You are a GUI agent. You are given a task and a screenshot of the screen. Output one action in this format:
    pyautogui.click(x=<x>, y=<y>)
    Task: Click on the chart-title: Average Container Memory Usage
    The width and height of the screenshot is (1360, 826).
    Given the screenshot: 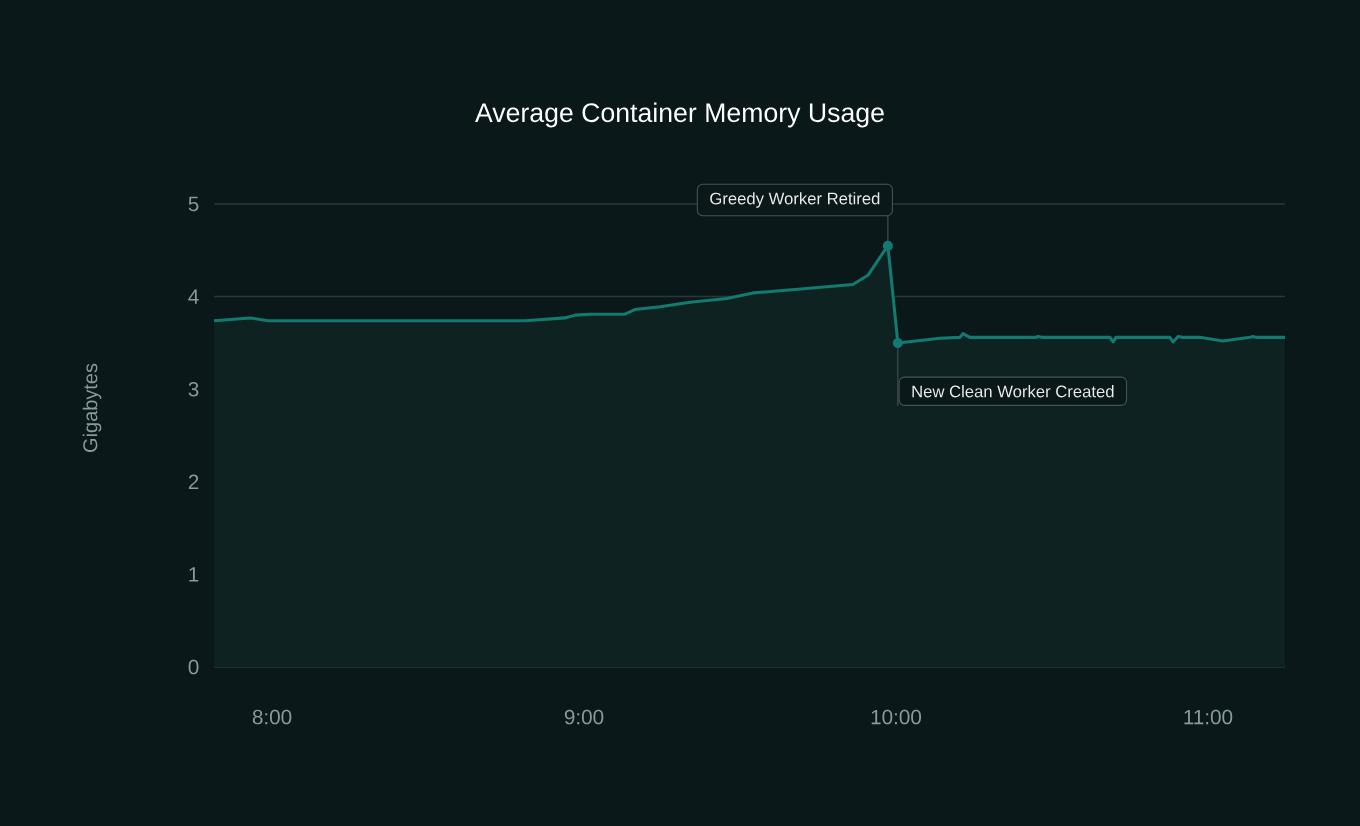 What is the action you would take?
    pyautogui.click(x=679, y=115)
    